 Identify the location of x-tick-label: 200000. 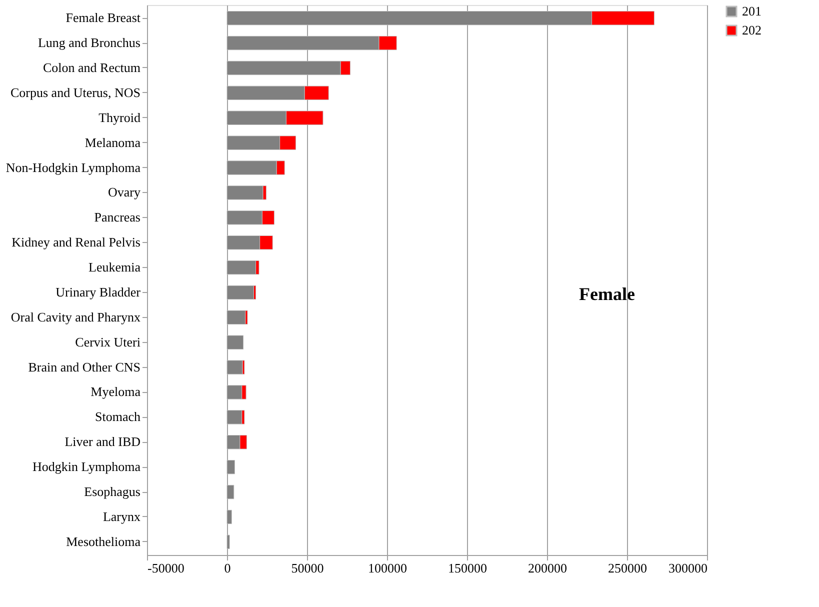
(547, 568).